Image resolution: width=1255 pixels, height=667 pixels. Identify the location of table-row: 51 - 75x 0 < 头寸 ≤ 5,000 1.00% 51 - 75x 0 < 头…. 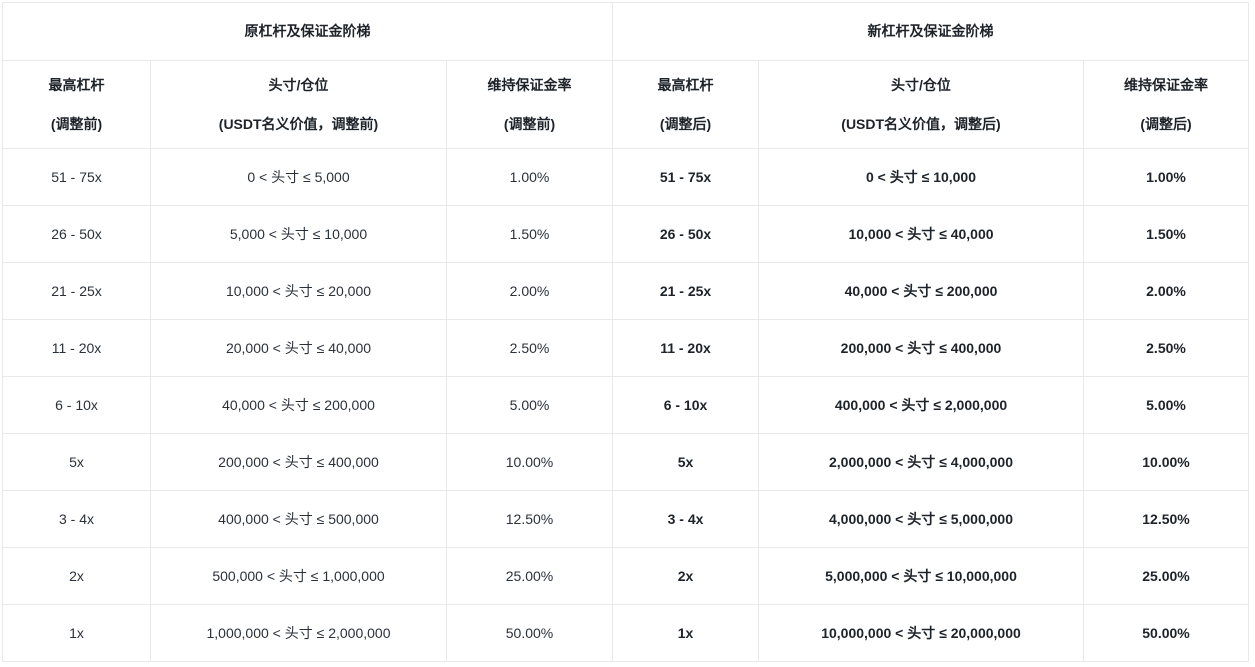
(625, 177).